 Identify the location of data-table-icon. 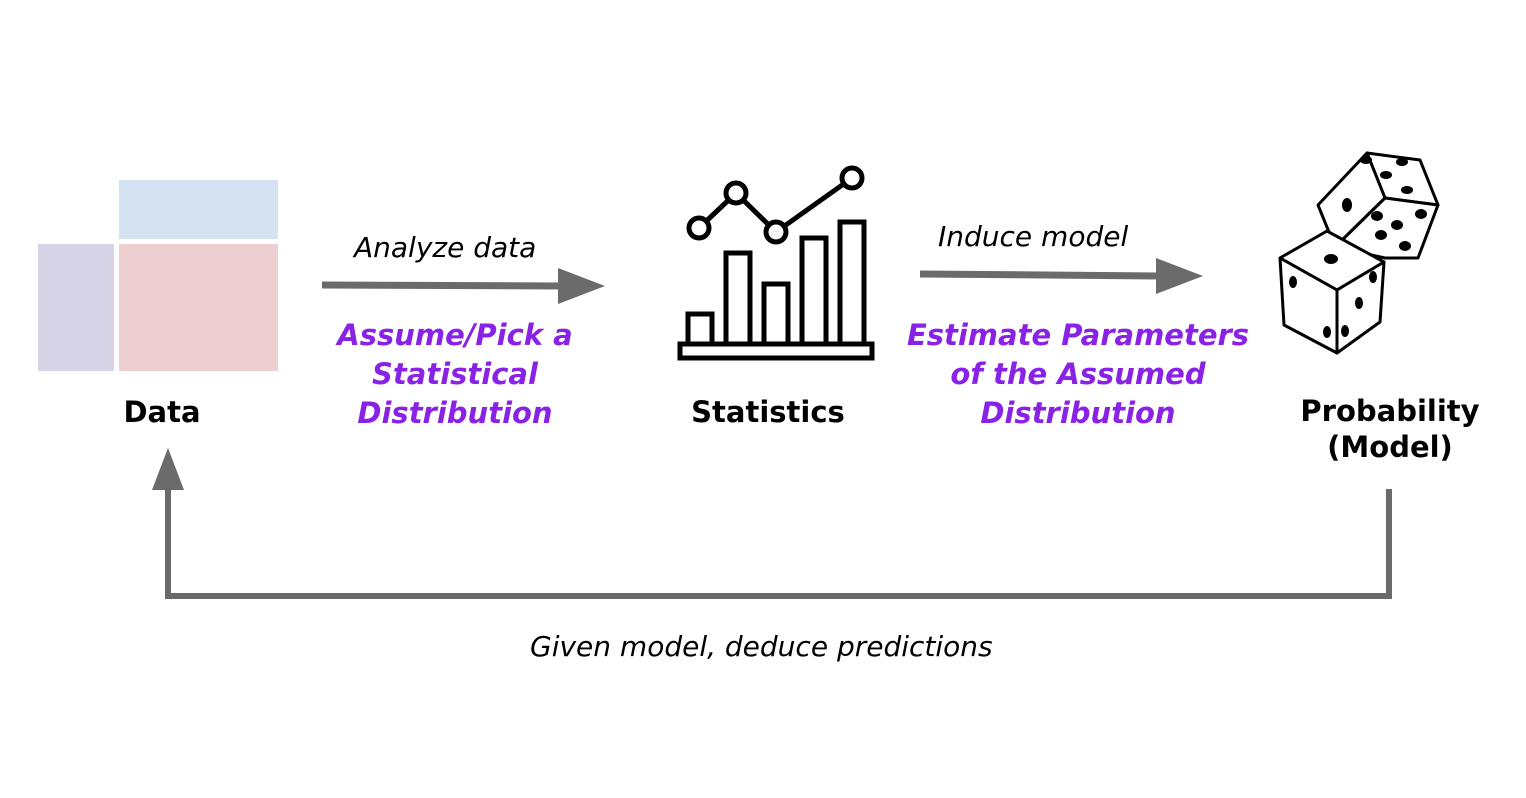
(158, 275).